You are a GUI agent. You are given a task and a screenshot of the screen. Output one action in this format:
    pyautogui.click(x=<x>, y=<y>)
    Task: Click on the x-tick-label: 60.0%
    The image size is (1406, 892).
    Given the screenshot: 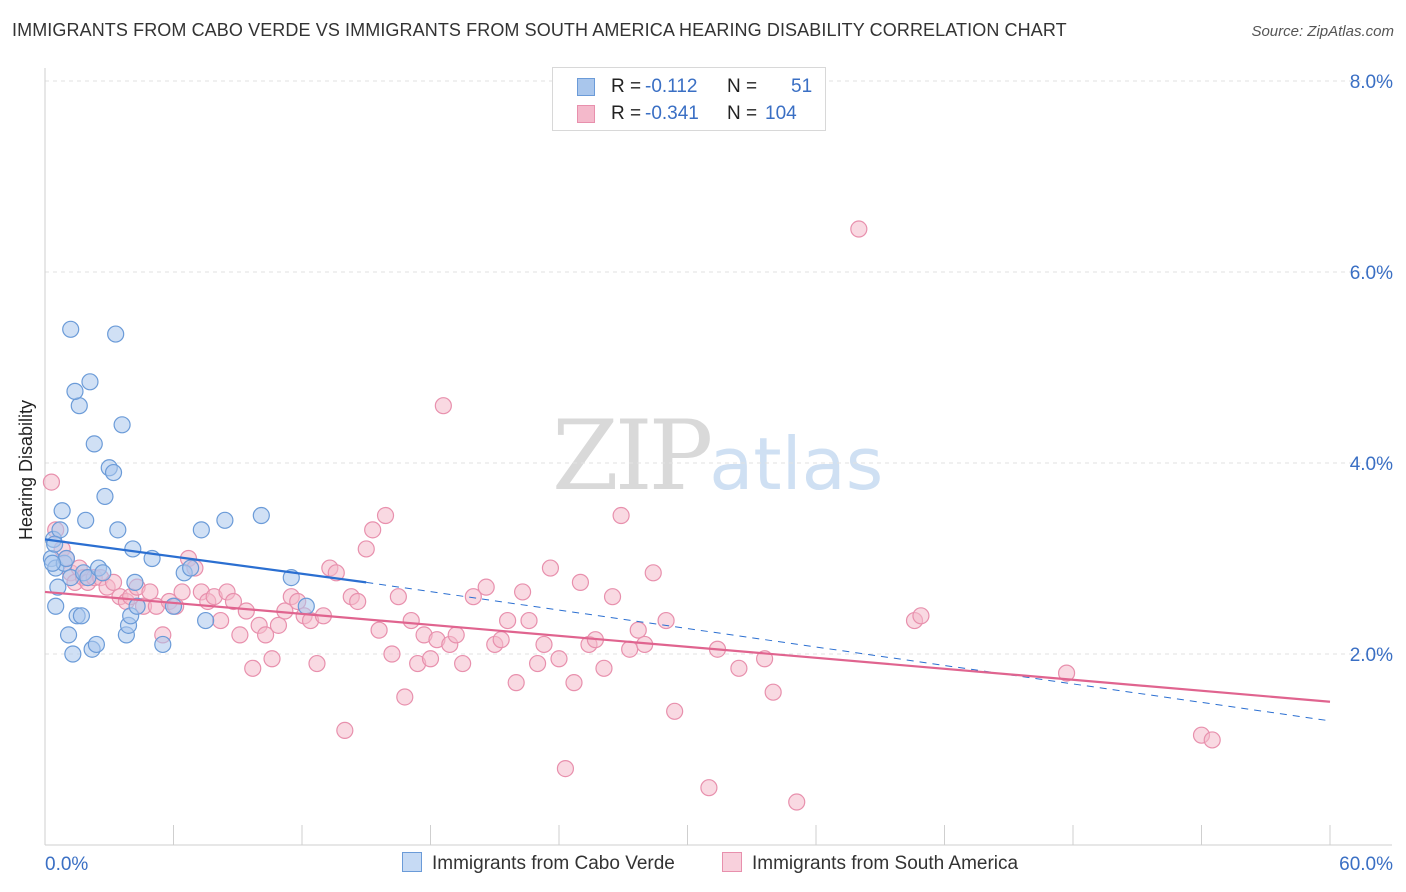 What is the action you would take?
    pyautogui.click(x=1366, y=864)
    